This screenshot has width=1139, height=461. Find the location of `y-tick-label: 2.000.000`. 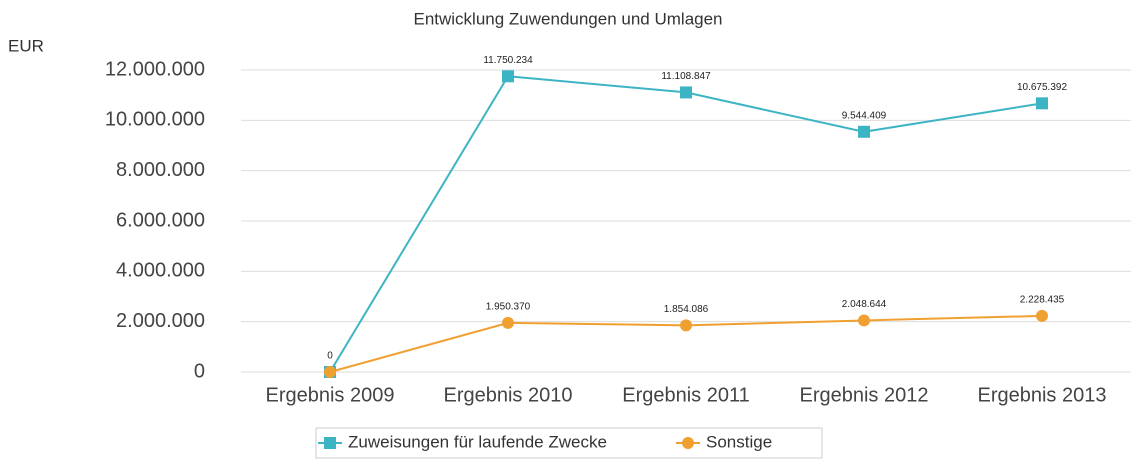

y-tick-label: 2.000.000 is located at coordinates (160, 321).